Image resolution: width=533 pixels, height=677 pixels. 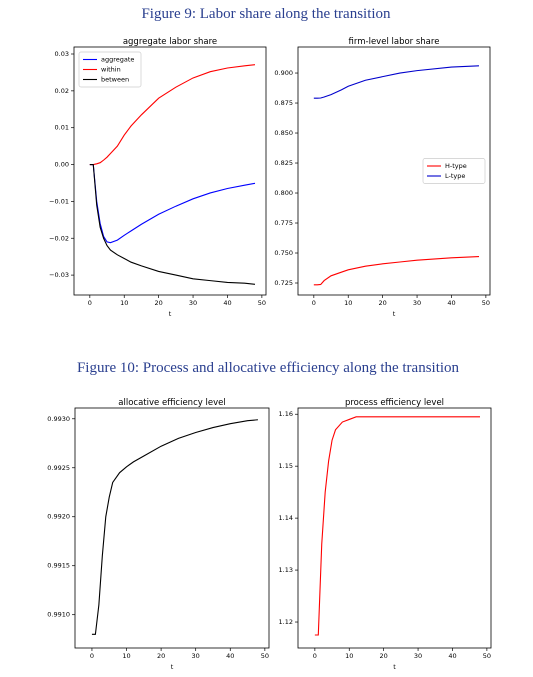 What do you see at coordinates (394, 42) in the screenshot?
I see `chart-title: firm-level labor share` at bounding box center [394, 42].